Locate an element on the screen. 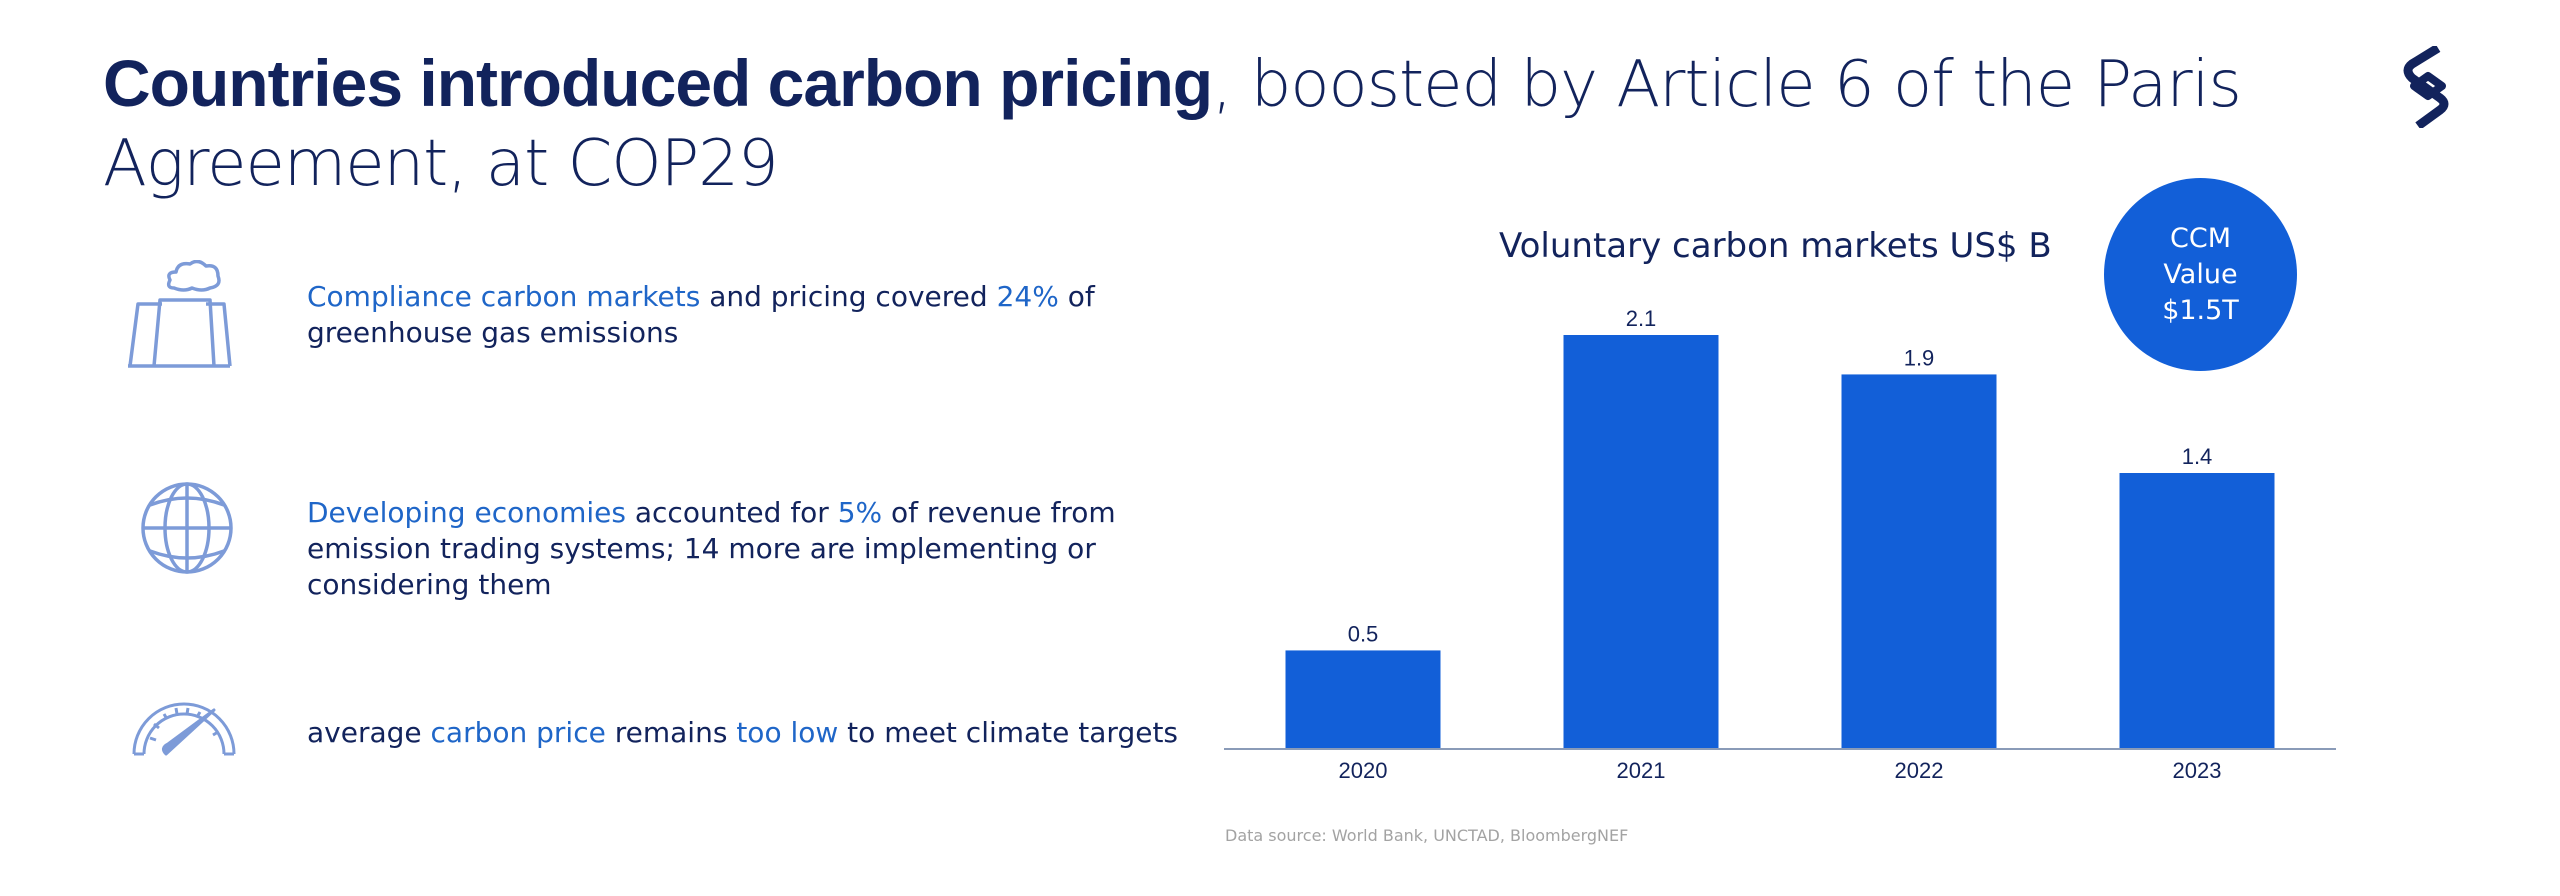 Image resolution: width=2560 pixels, height=896 pixels. data-label-2020: 0.5 is located at coordinates (1363, 633).